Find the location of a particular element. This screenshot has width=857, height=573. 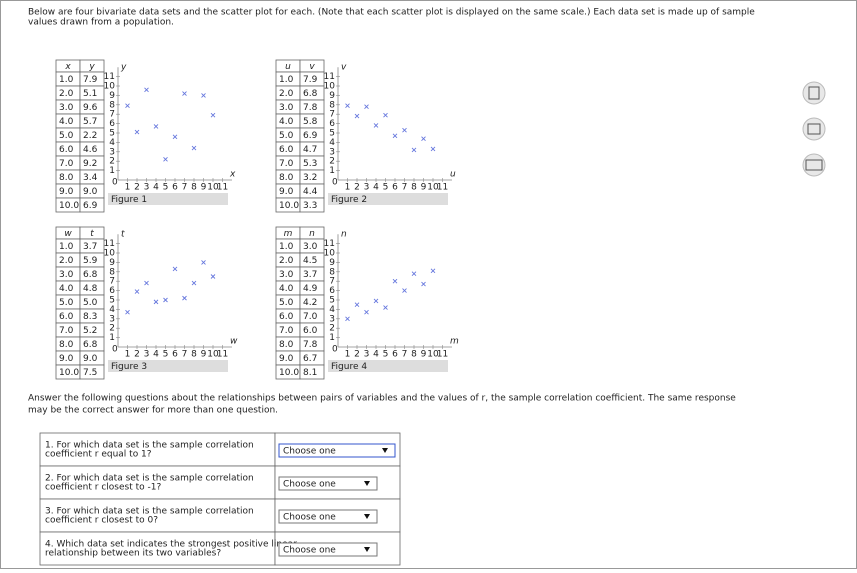

y-tick-label: 4 is located at coordinates (112, 310).